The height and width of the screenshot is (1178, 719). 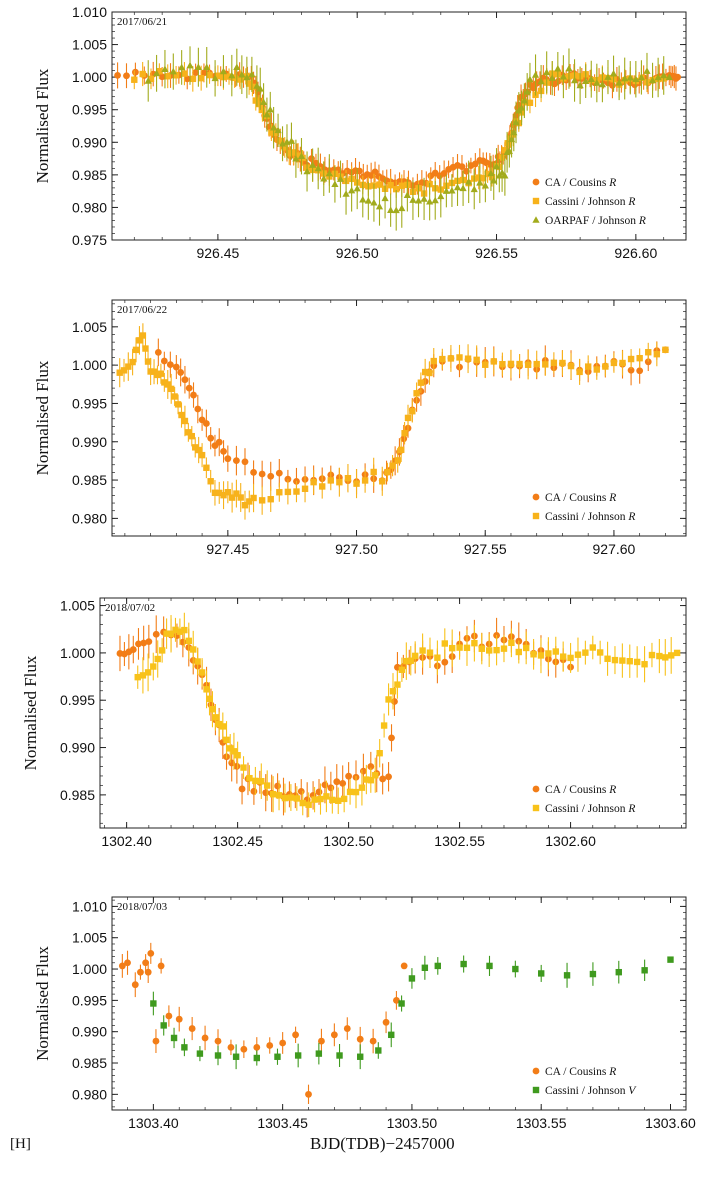 I want to click on legend-label: OARPAF / Johnson R, so click(x=595, y=221).